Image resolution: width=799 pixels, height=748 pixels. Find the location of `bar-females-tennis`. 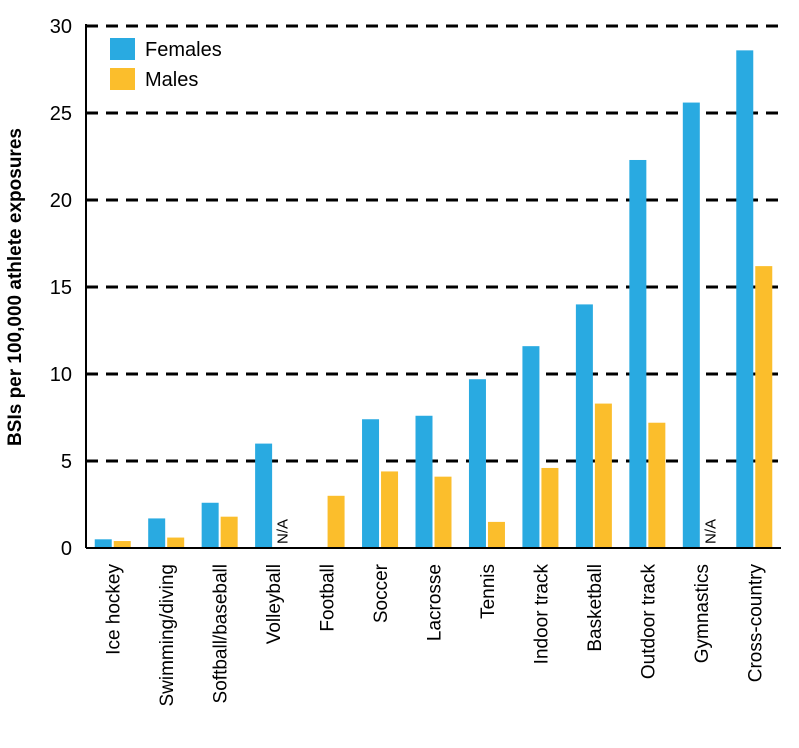

bar-females-tennis is located at coordinates (477, 463).